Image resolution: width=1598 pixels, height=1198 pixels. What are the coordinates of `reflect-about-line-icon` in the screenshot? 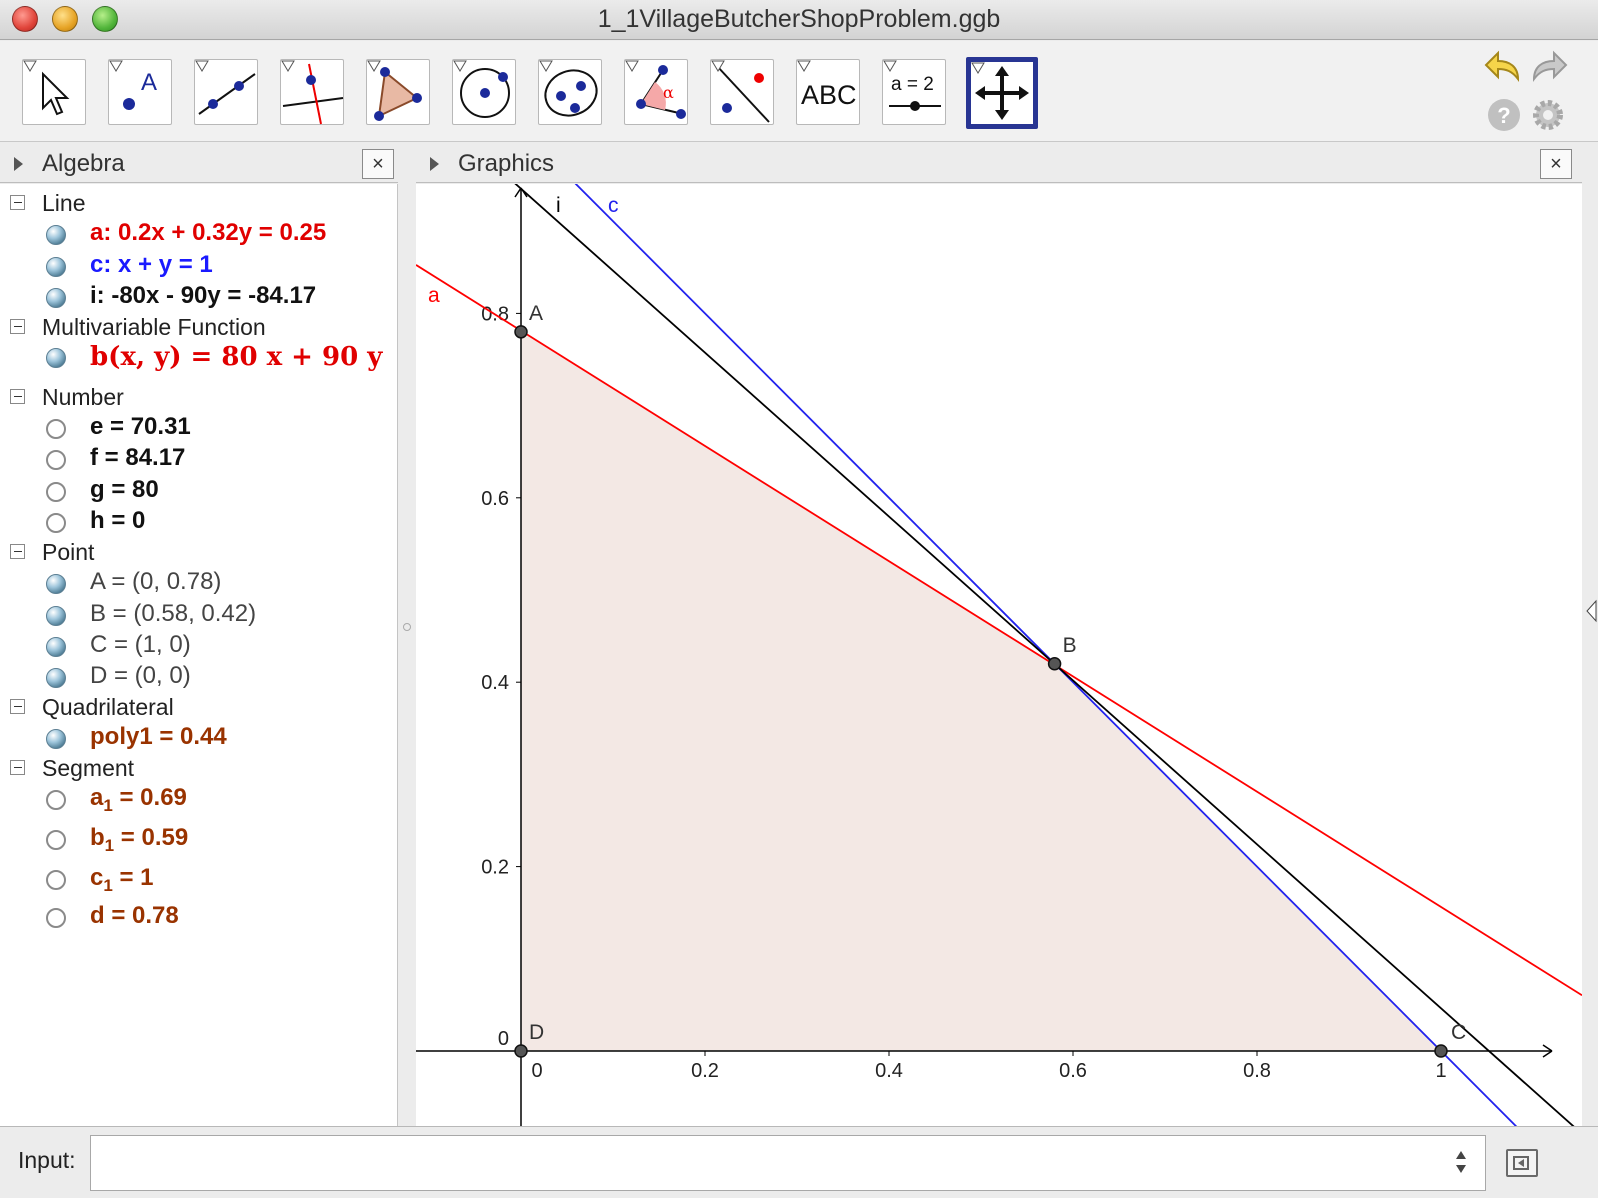 It's located at (743, 94).